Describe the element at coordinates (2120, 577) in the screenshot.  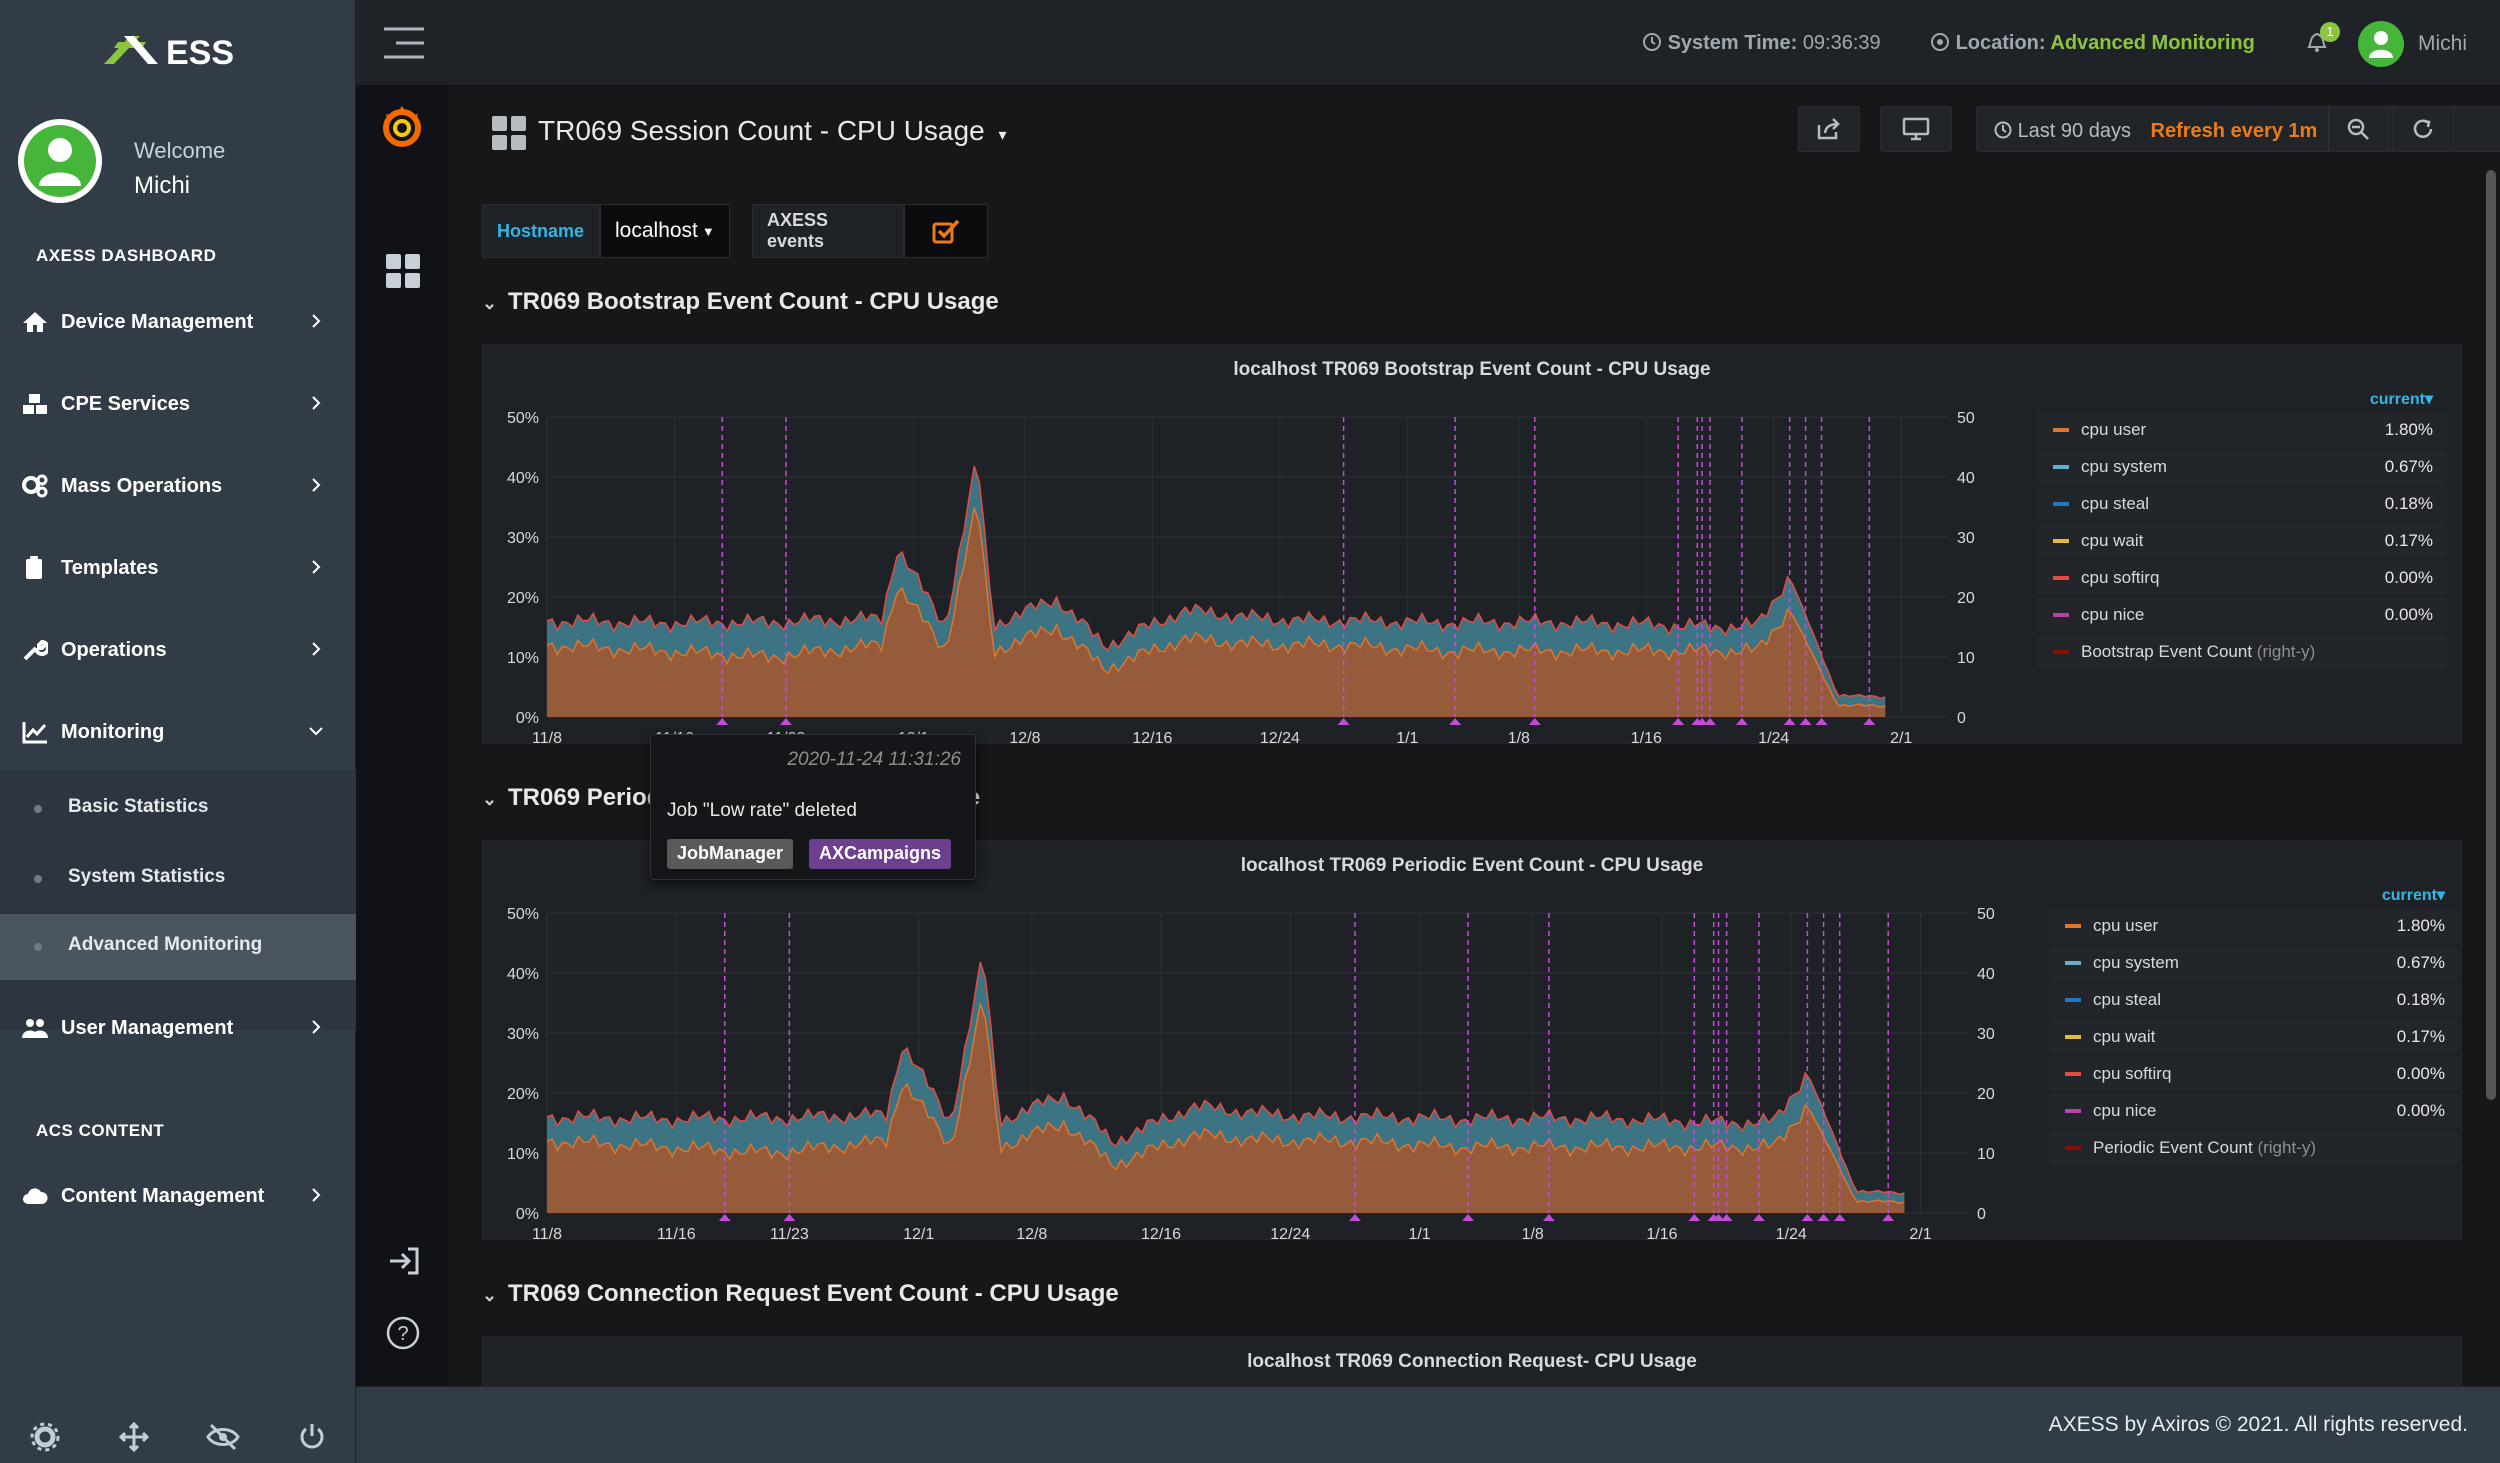
I see `legend-name: cpu softirq` at that location.